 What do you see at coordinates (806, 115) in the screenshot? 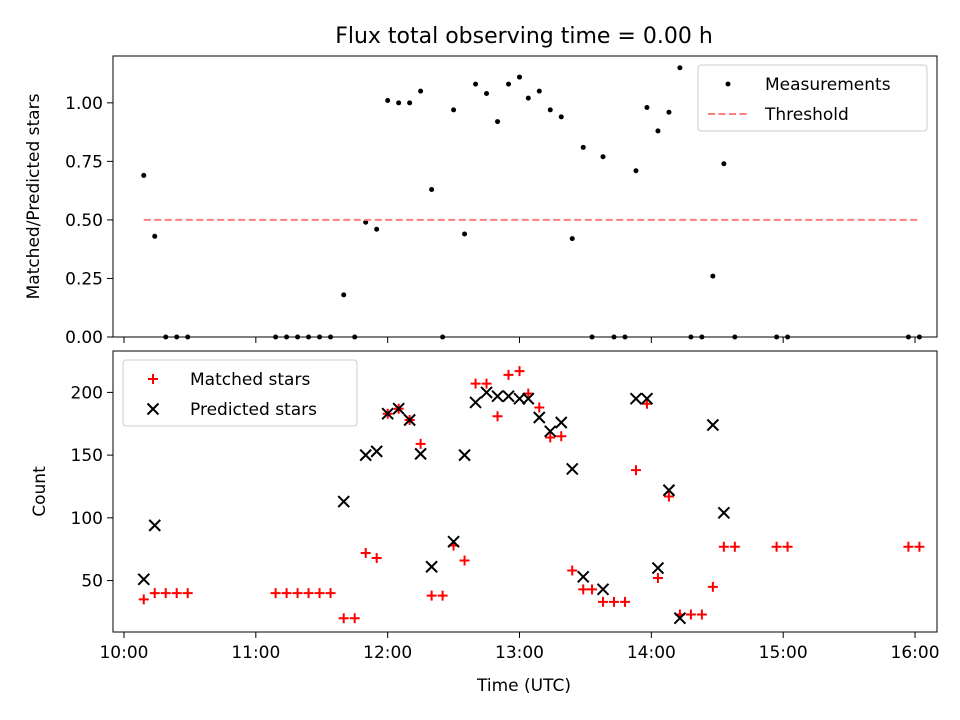
I see `threshold-legend-label: Threshold` at bounding box center [806, 115].